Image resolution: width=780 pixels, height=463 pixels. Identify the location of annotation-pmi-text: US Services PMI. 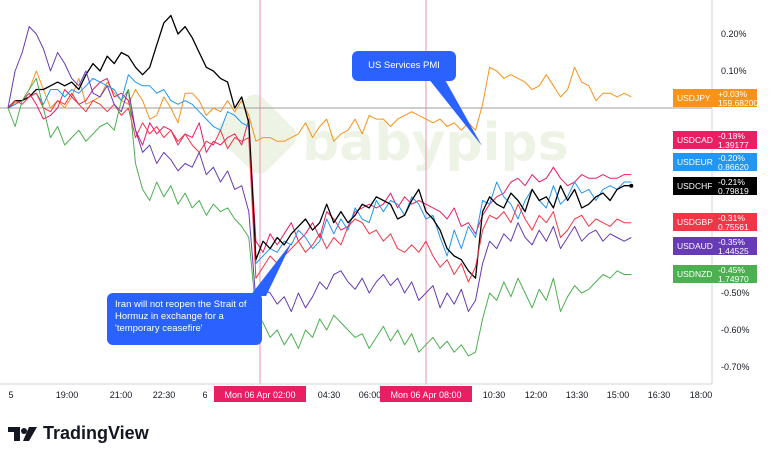
(404, 65).